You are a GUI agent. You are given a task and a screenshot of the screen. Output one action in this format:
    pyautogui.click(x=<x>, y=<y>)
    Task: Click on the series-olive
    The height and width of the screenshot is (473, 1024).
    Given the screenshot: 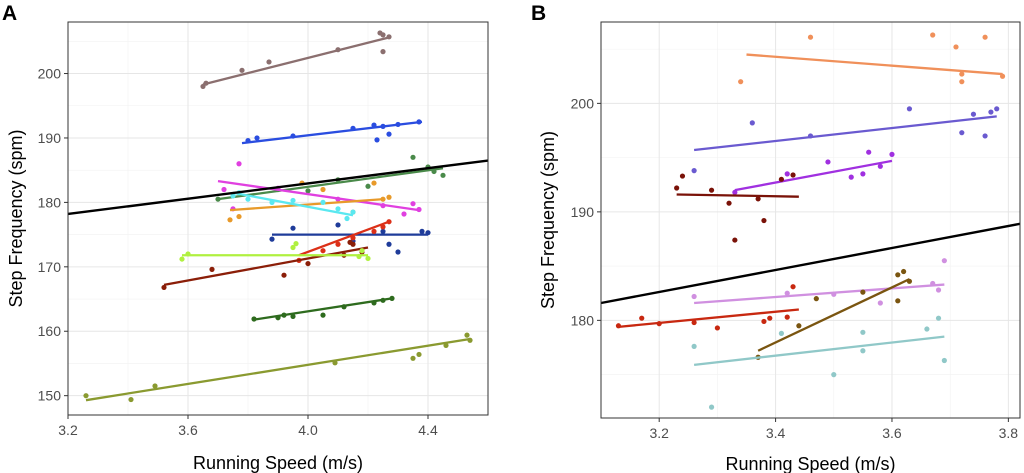 What is the action you would take?
    pyautogui.click(x=278, y=367)
    